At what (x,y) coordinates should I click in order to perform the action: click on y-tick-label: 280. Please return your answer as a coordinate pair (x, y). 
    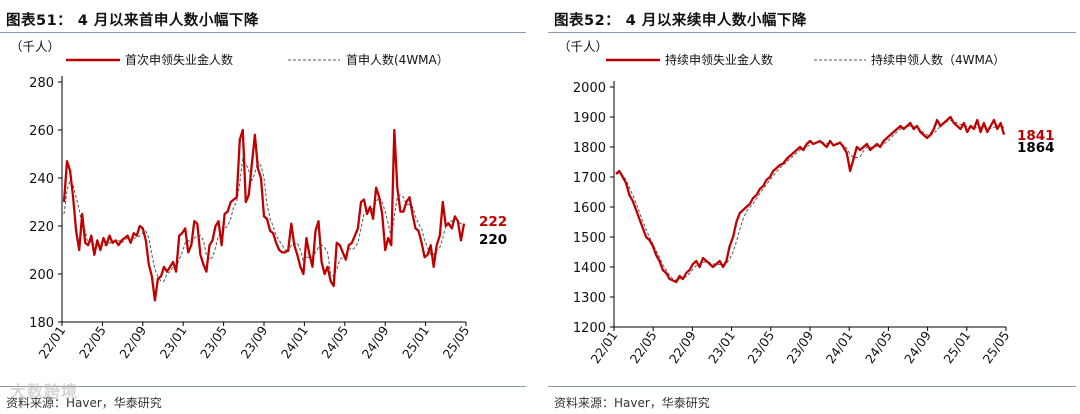
    Looking at the image, I should click on (41, 83).